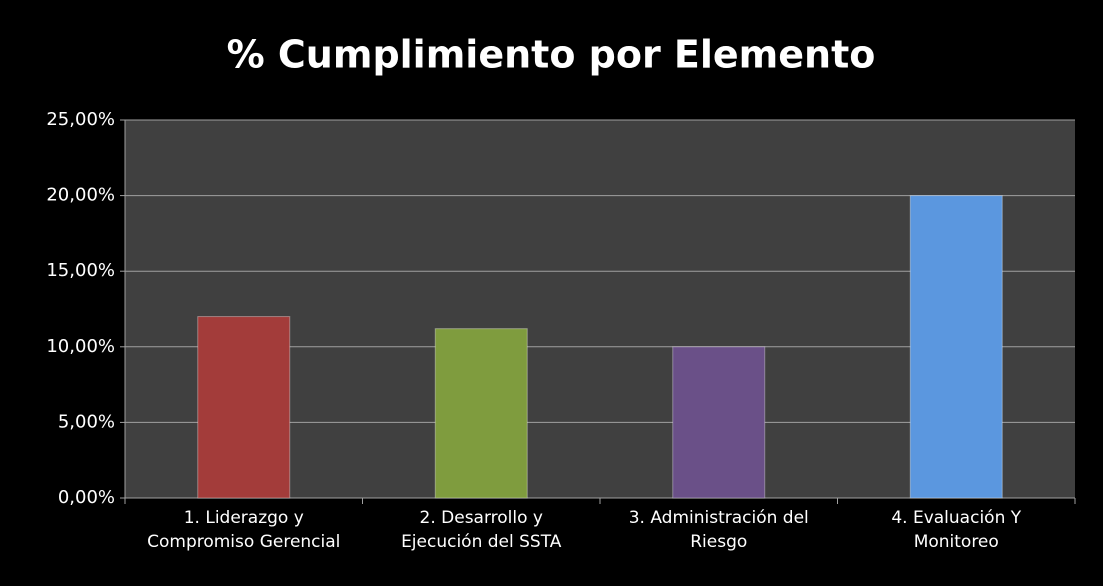  I want to click on y-tick-label: 10,00%, so click(80, 346).